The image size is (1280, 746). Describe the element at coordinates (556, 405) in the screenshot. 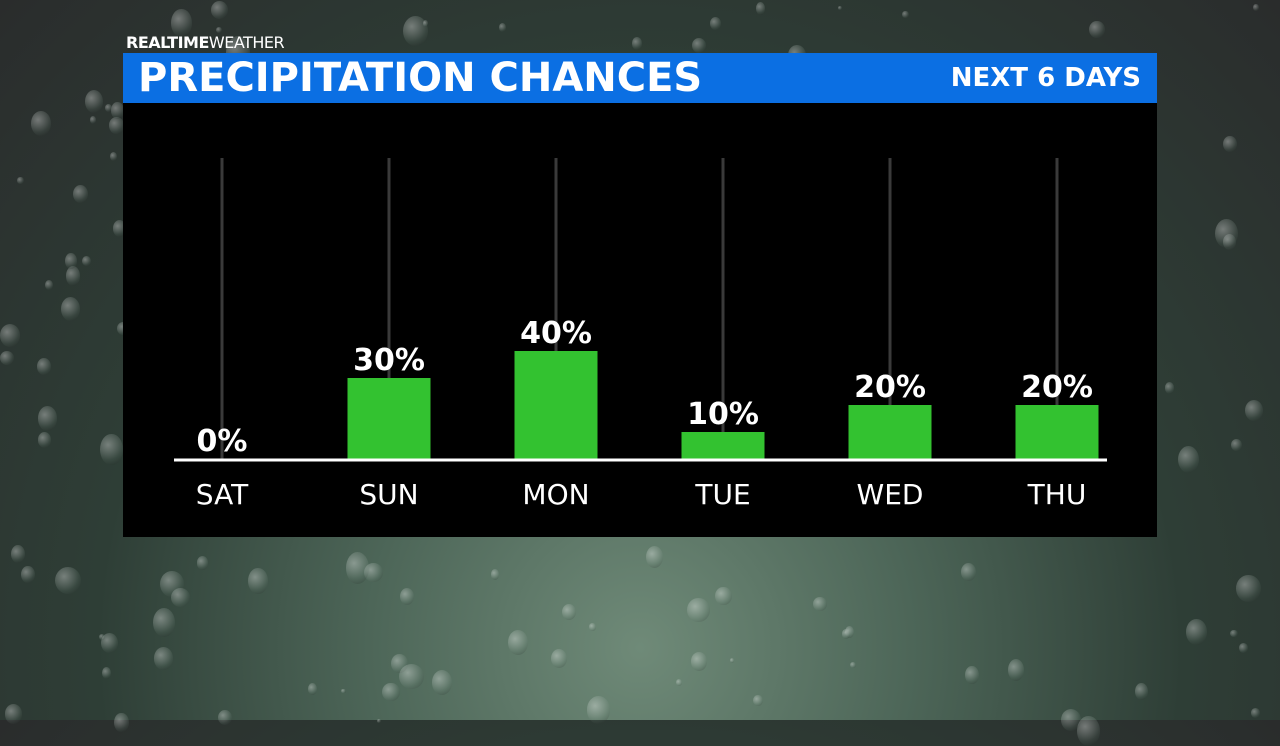

I see `bar-mon` at that location.